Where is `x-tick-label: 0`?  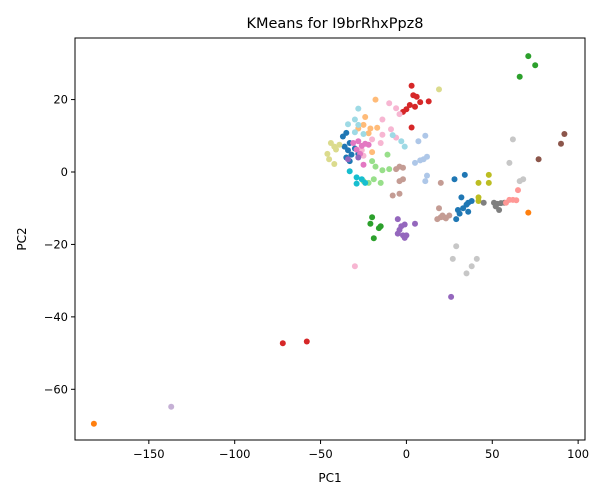 x-tick-label: 0 is located at coordinates (406, 454).